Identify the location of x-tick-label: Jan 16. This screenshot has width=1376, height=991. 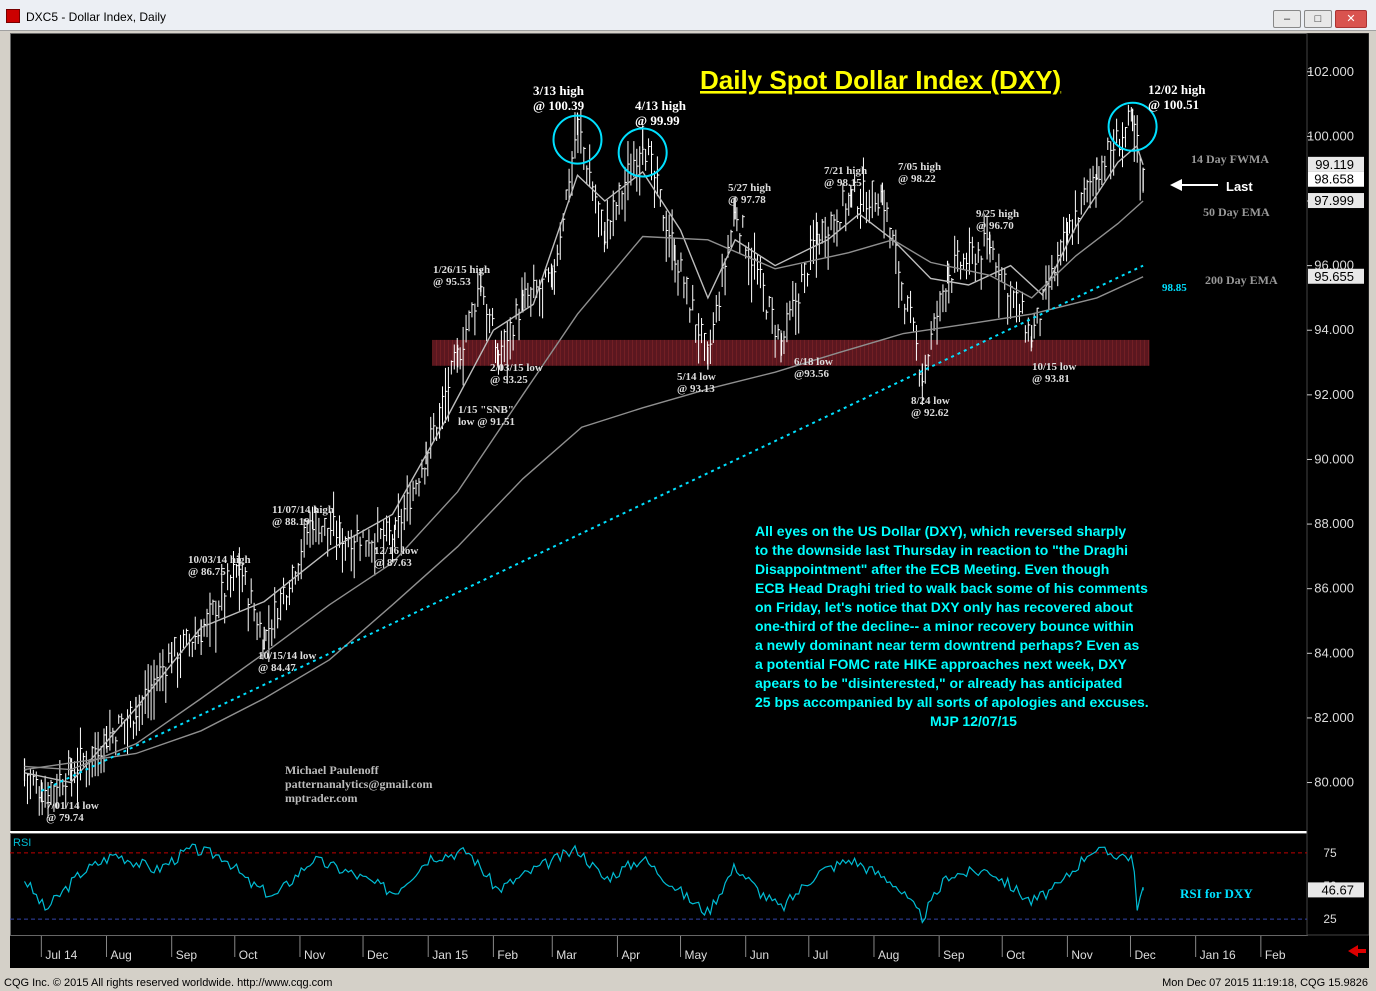
(1218, 955).